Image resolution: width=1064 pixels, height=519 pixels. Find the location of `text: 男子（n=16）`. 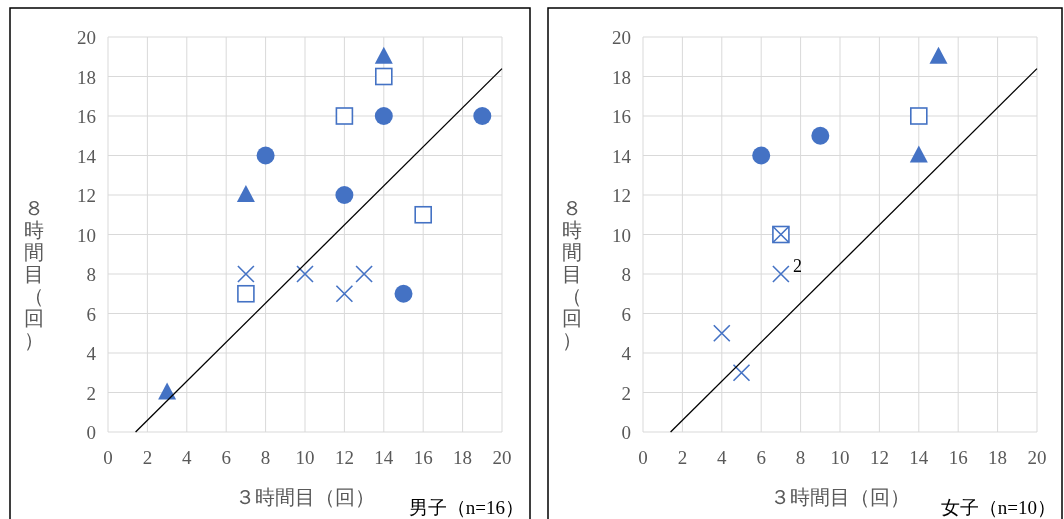

text: 男子（n=16） is located at coordinates (466, 507).